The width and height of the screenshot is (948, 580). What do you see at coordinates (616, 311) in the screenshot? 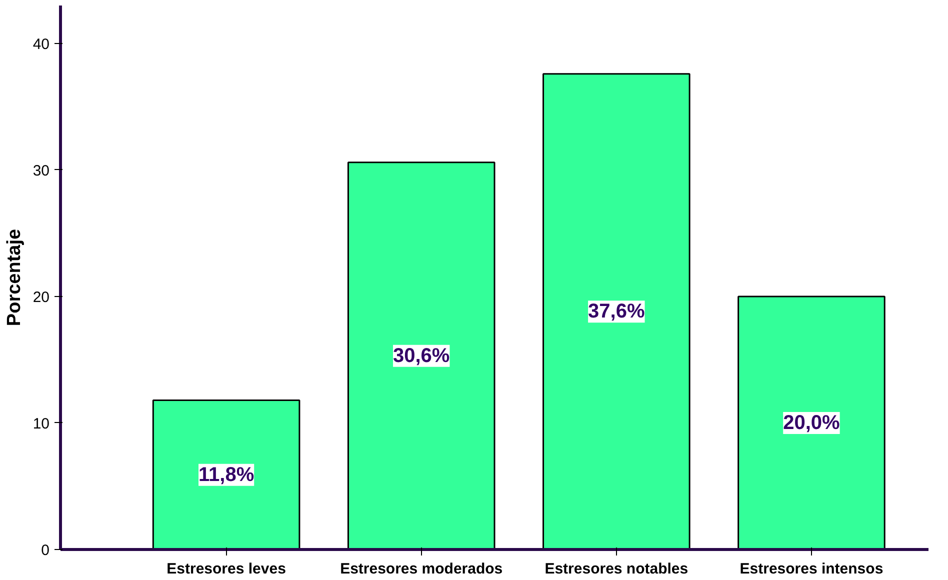
I see `data-label: 37,6%` at bounding box center [616, 311].